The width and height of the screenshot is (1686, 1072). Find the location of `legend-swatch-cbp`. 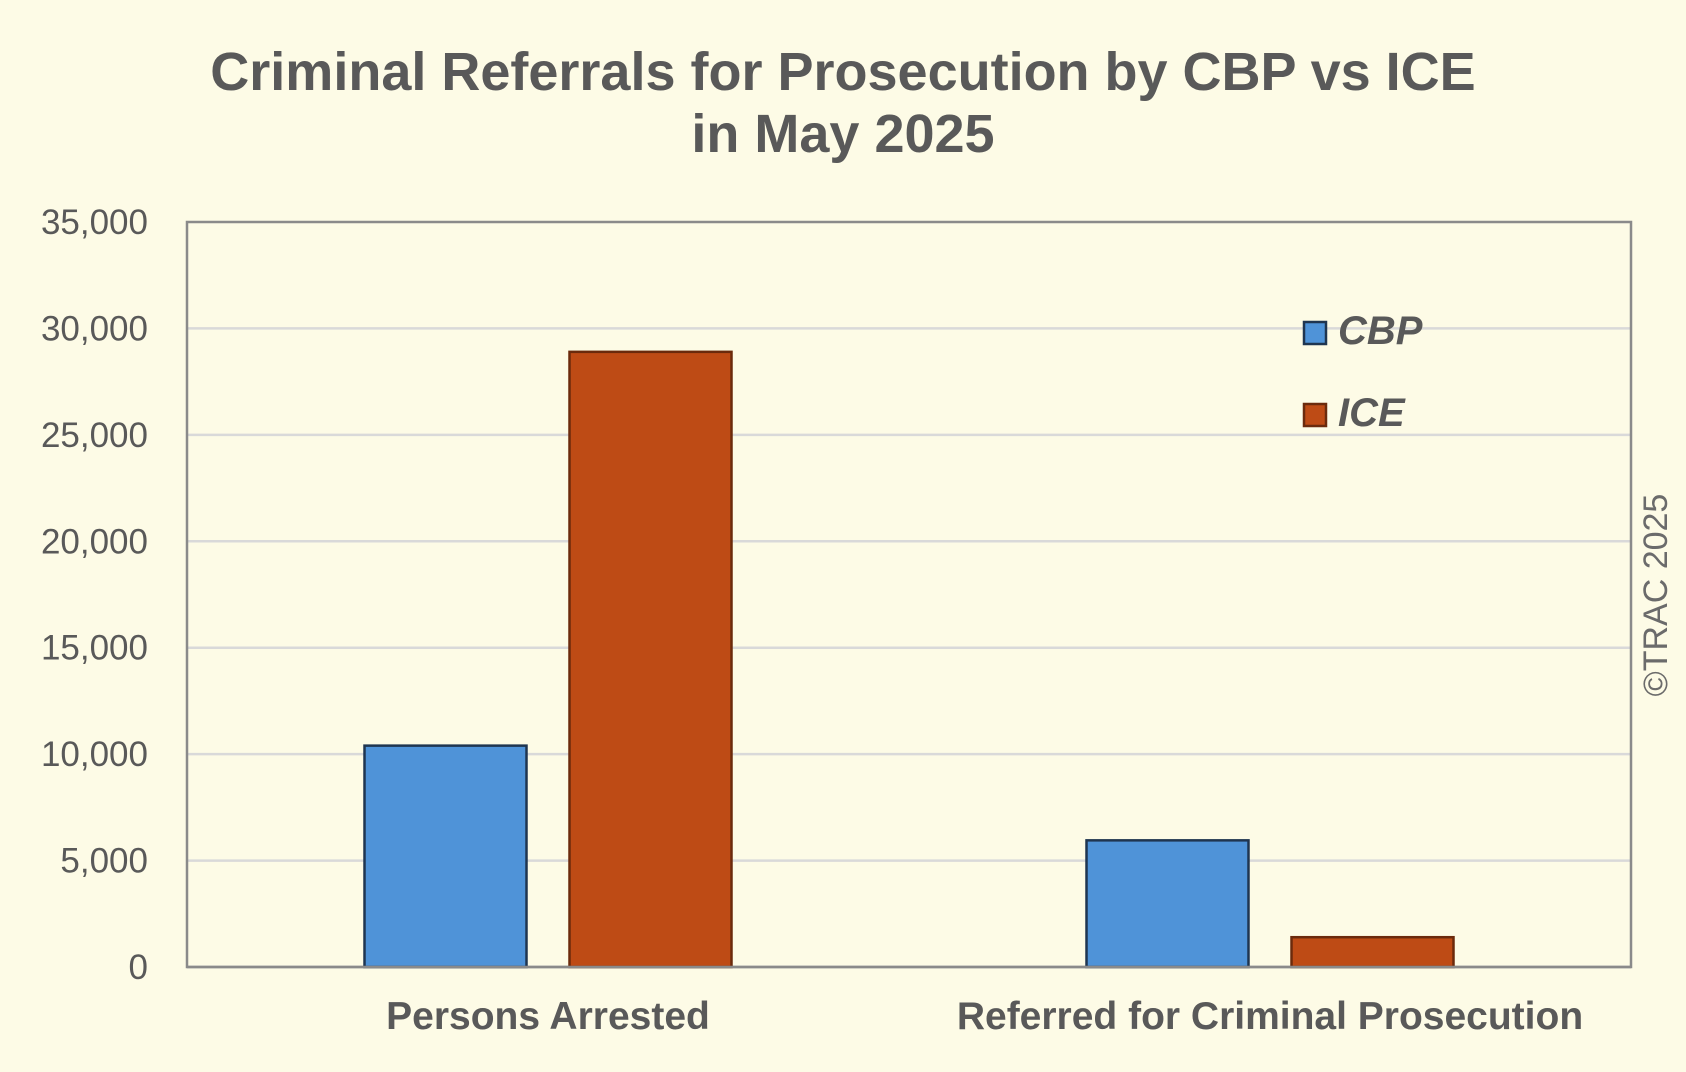

legend-swatch-cbp is located at coordinates (1315, 333).